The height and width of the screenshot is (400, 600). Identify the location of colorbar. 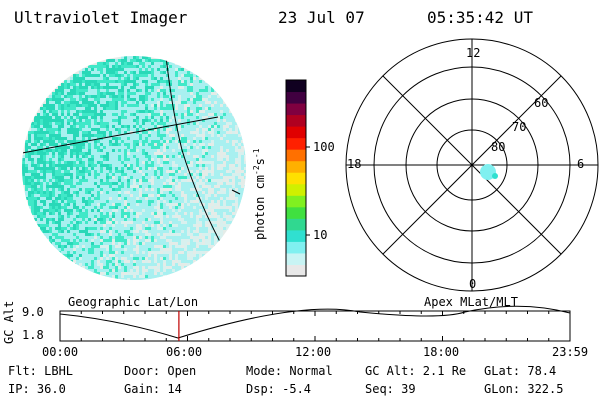
(297, 178).